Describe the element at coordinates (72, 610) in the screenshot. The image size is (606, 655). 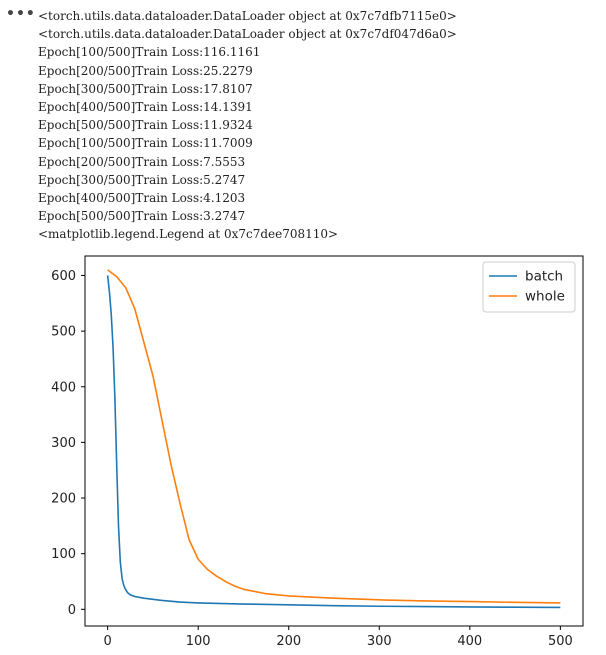
I see `y-tick-label: 0` at that location.